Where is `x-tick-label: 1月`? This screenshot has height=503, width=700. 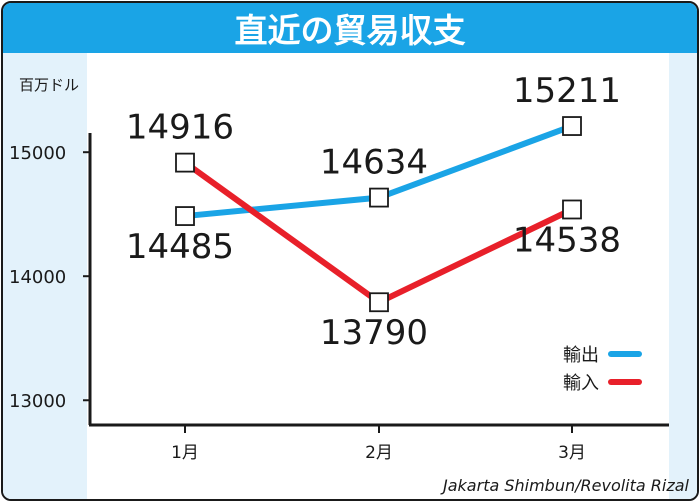
x-tick-label: 1月 is located at coordinates (185, 453).